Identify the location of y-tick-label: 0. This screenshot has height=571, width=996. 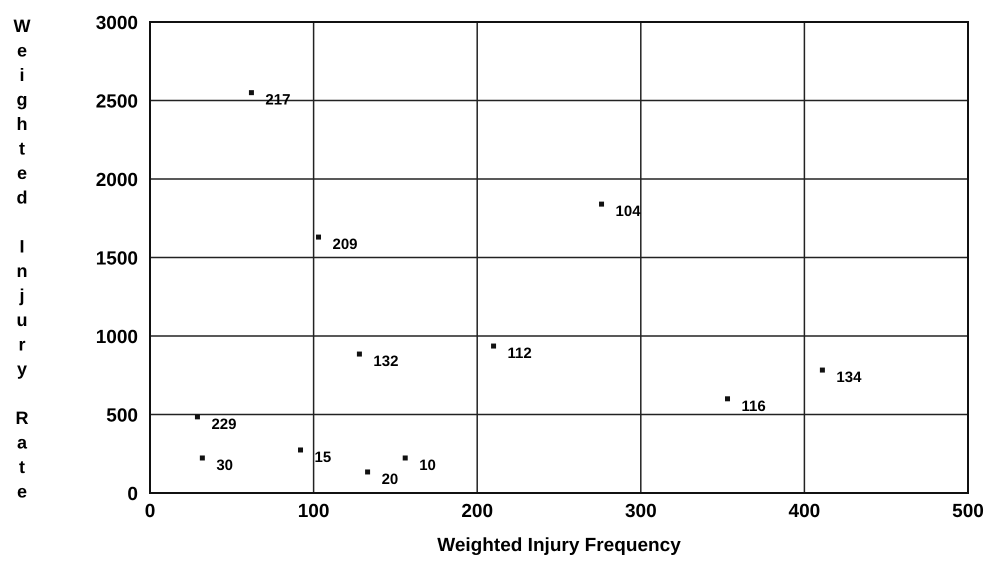
(132, 494).